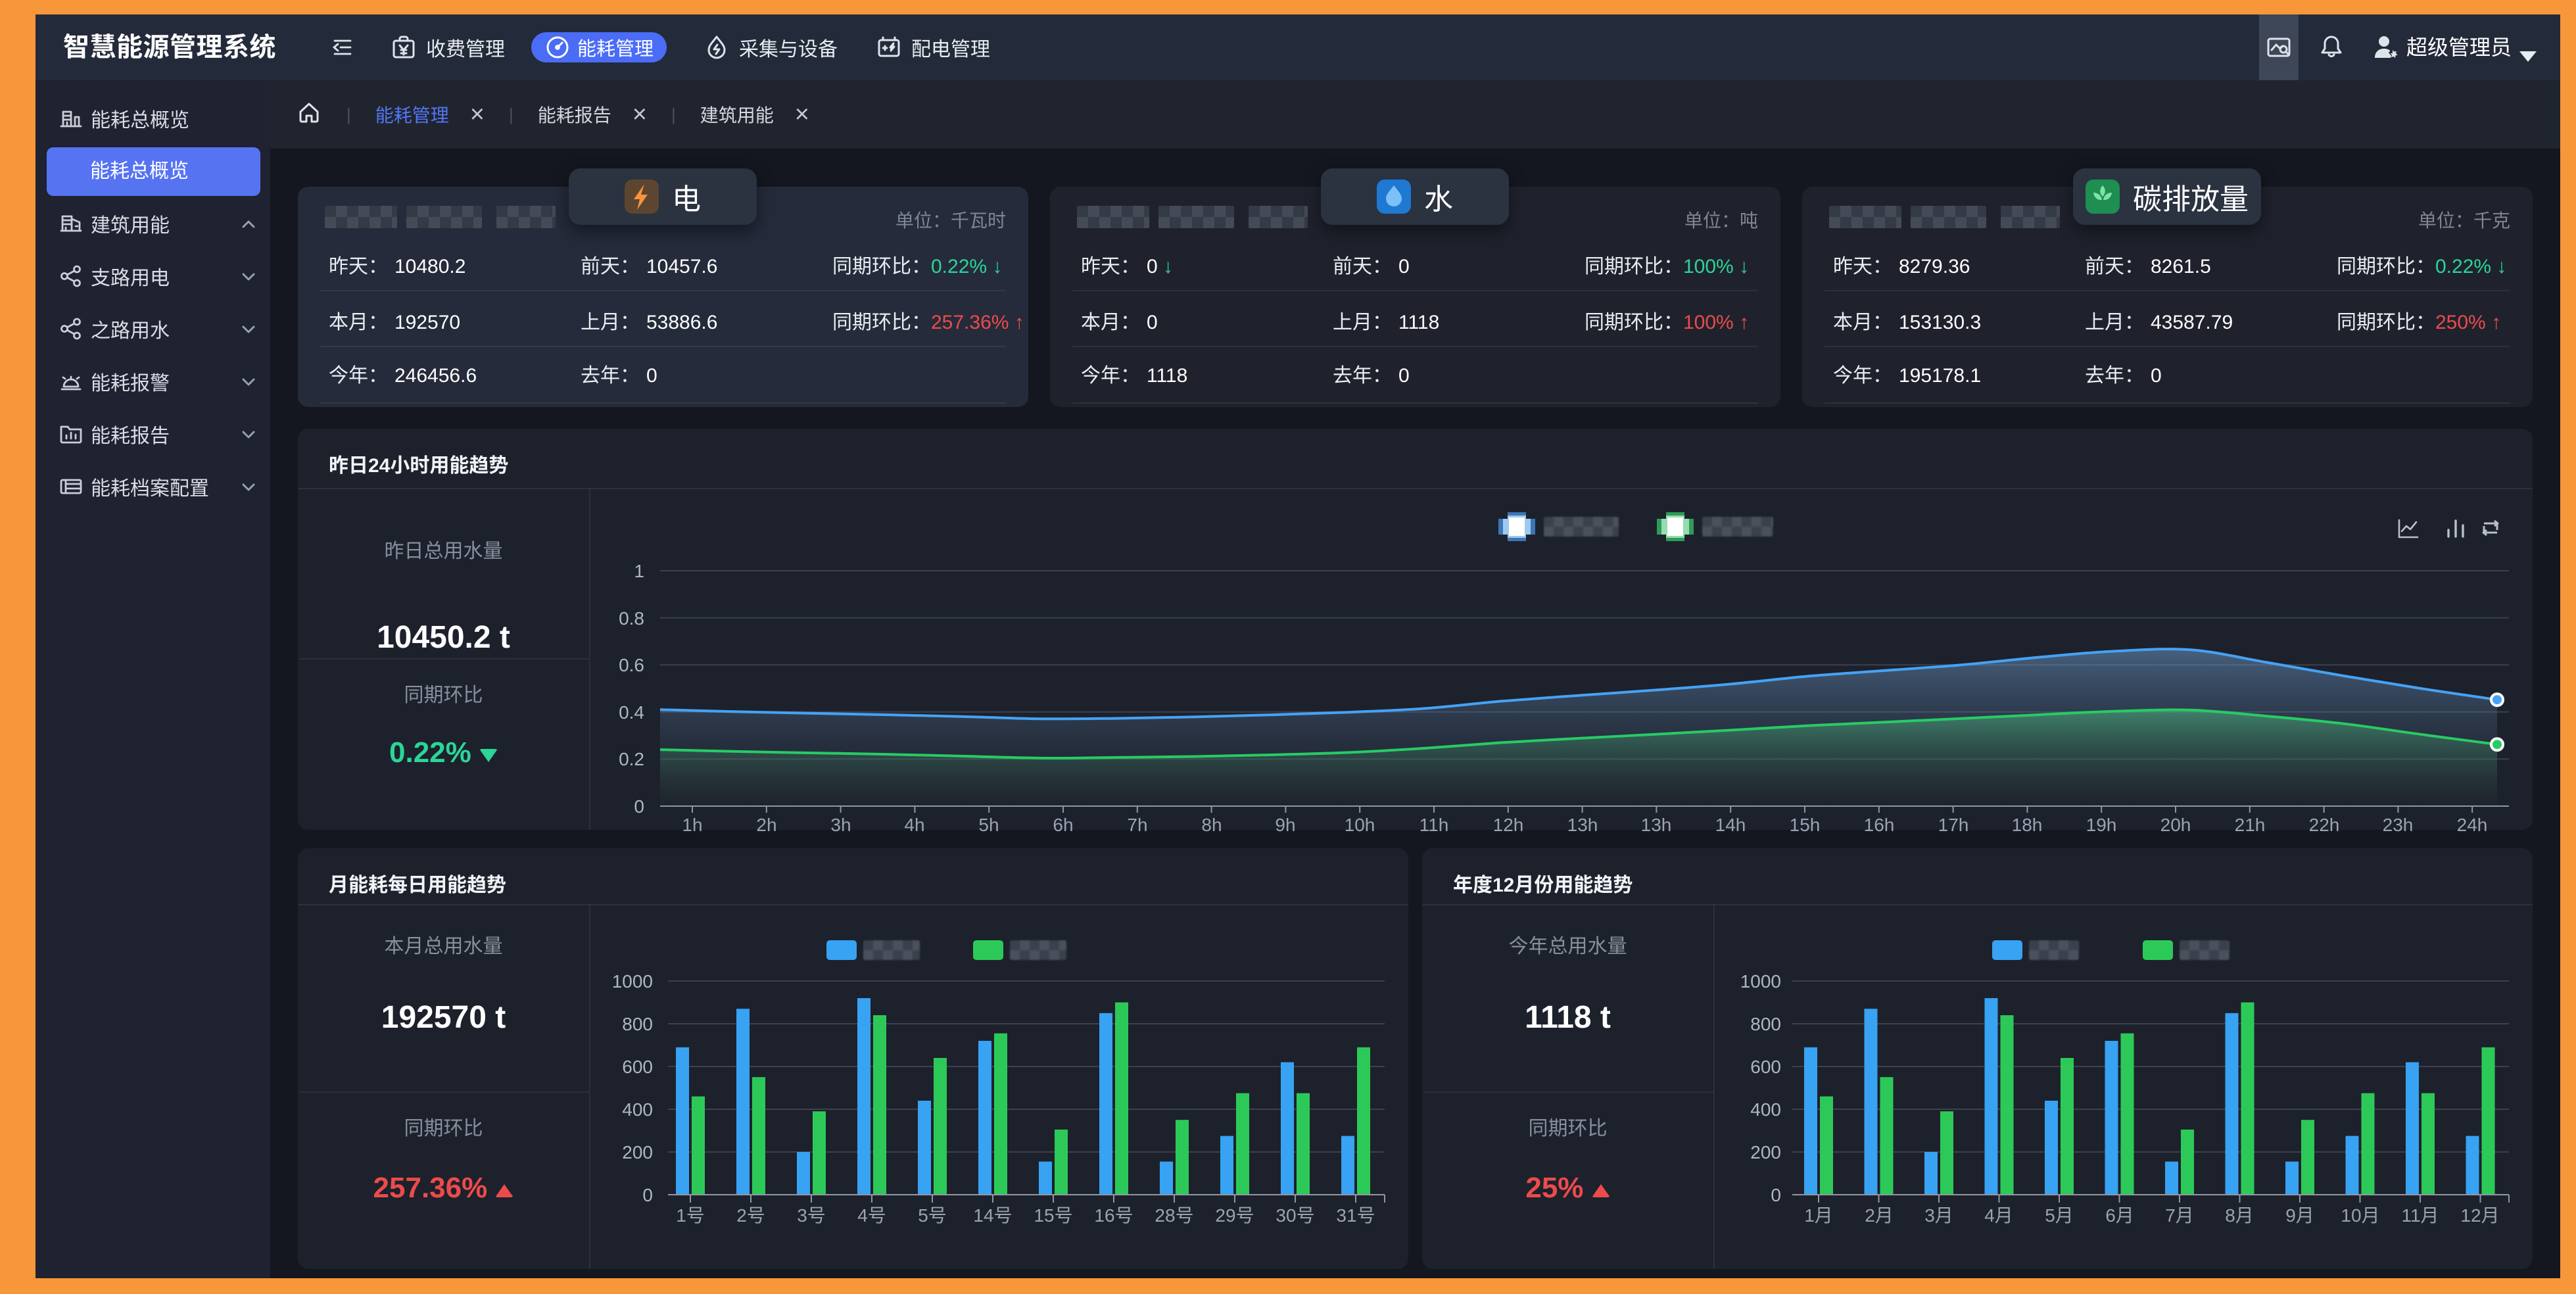 The image size is (2576, 1294). I want to click on svg-text: 3月, so click(1939, 1215).